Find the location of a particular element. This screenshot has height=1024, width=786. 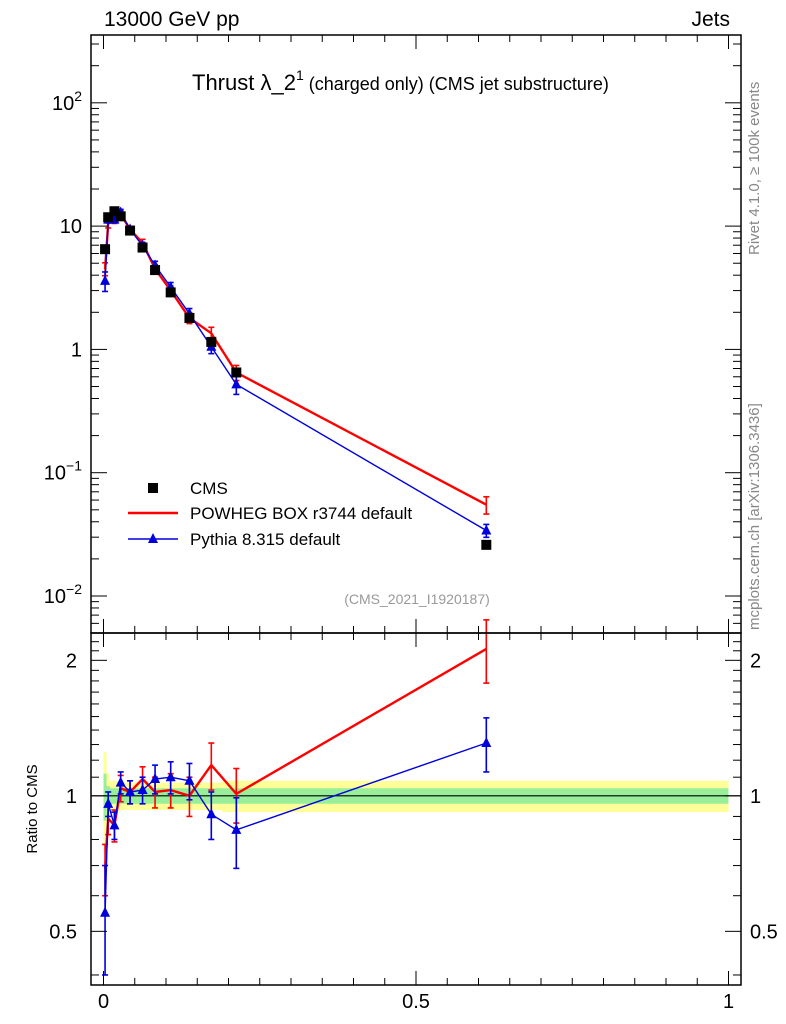

y-tick-label: 1 is located at coordinates (76, 350).